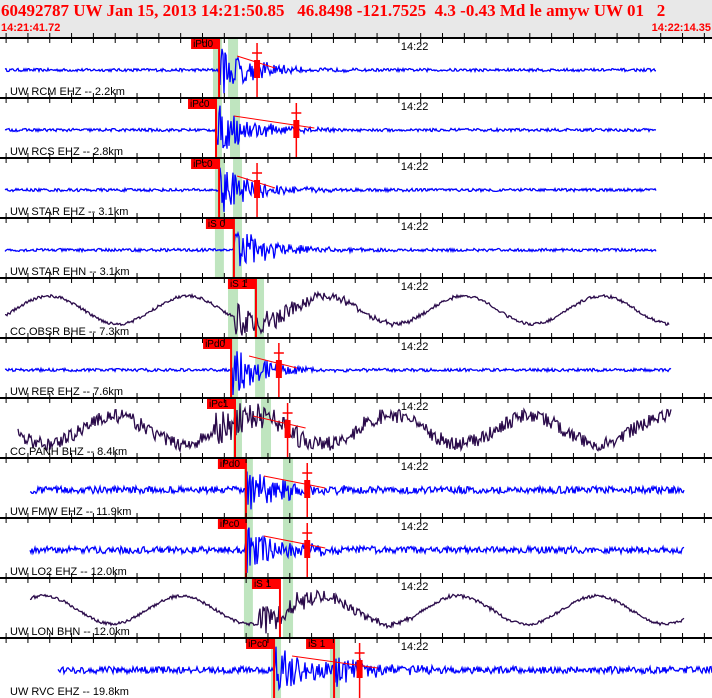  I want to click on trace-panel: iPc0 14:22 UW LO2 EHZ -- 12.0km, so click(356, 545).